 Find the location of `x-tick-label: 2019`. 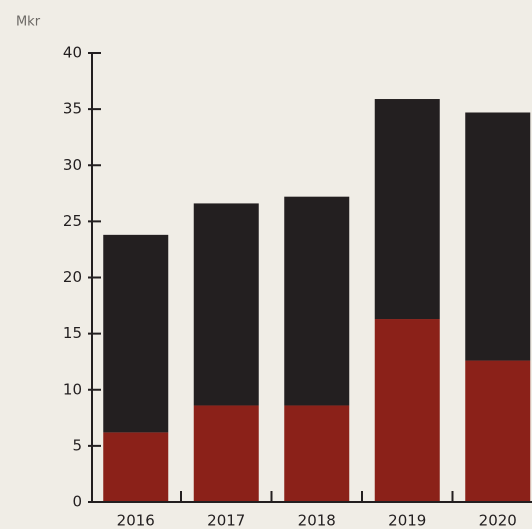

x-tick-label: 2019 is located at coordinates (407, 520).